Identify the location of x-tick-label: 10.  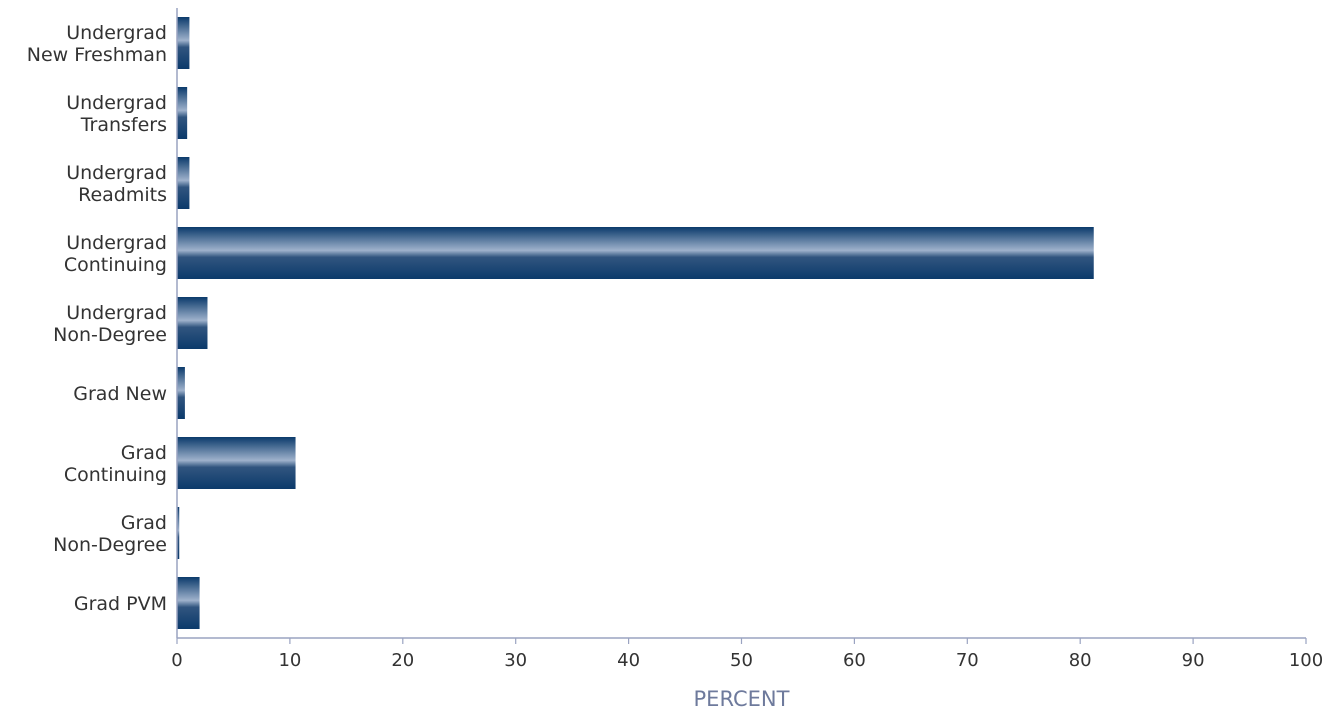
(289, 660).